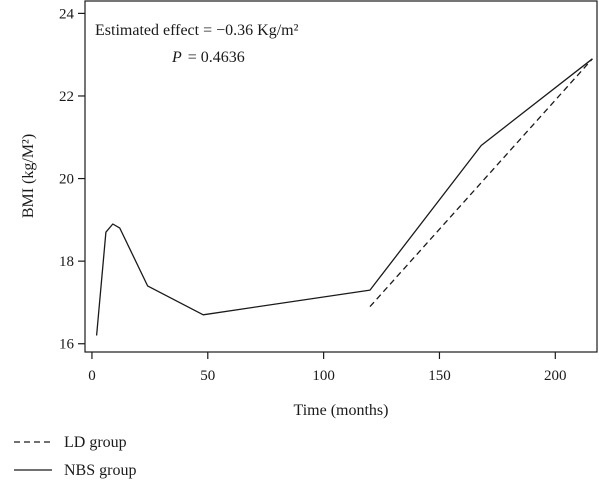 The image size is (599, 483). What do you see at coordinates (66, 262) in the screenshot?
I see `y-tick-label-18: 18` at bounding box center [66, 262].